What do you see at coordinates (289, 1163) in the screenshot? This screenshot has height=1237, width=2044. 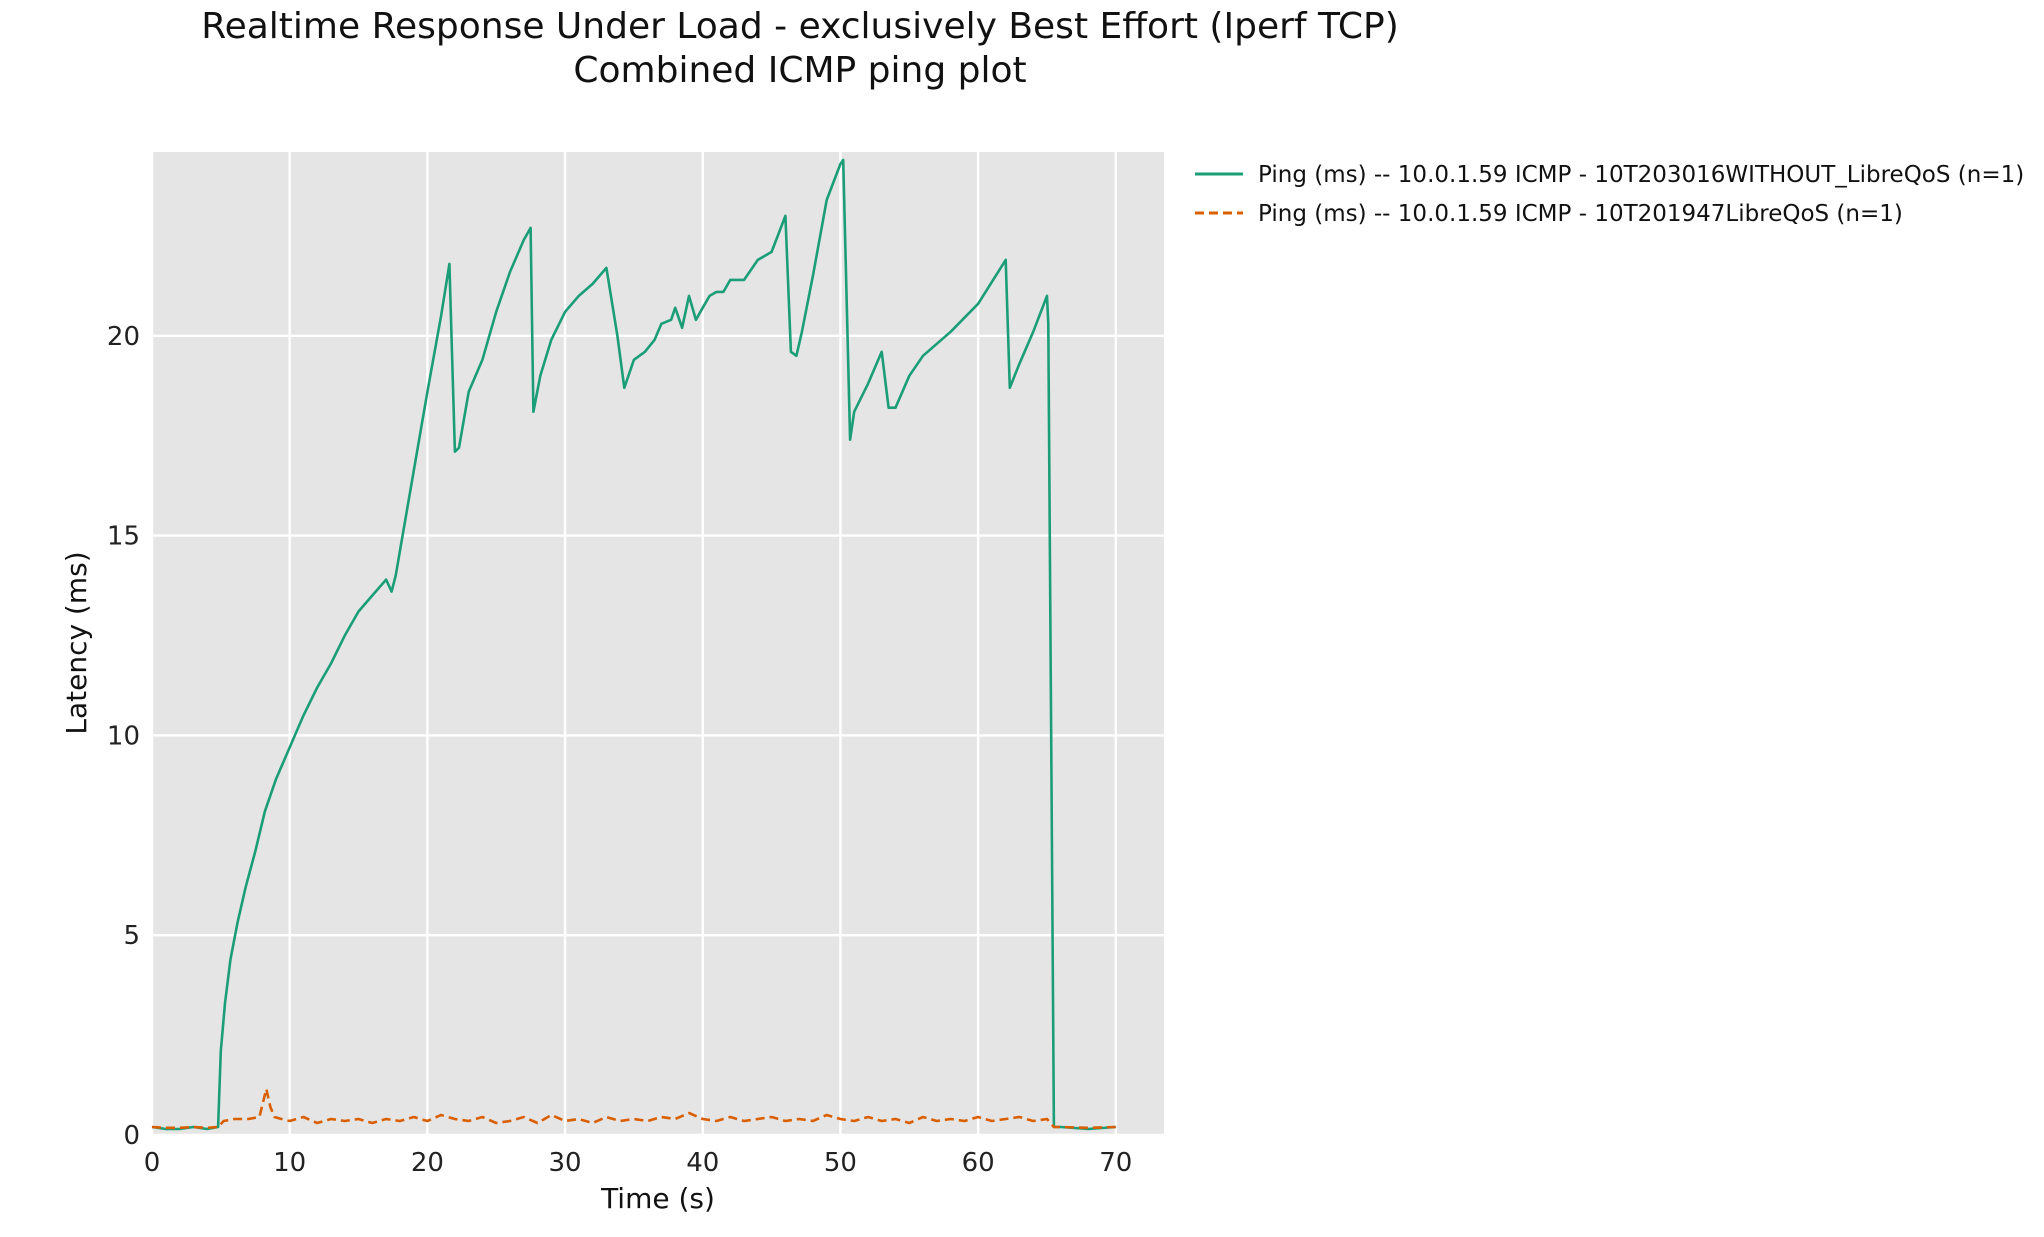 I see `x-tick-label: 10` at bounding box center [289, 1163].